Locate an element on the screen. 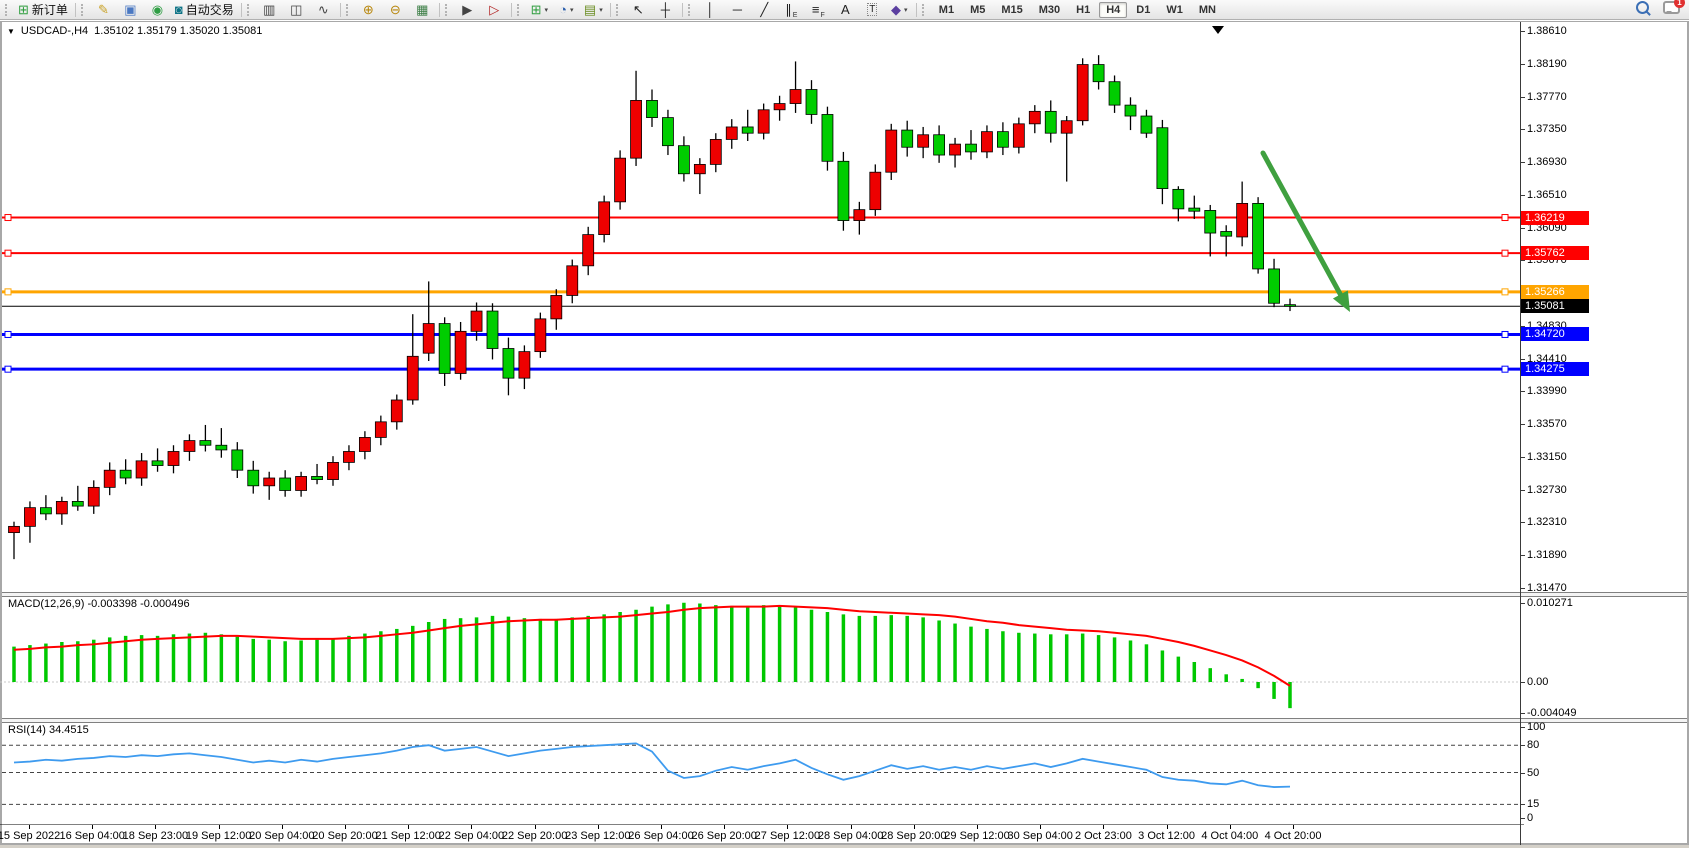  bar-chart-button: ▥ is located at coordinates (269, 10).